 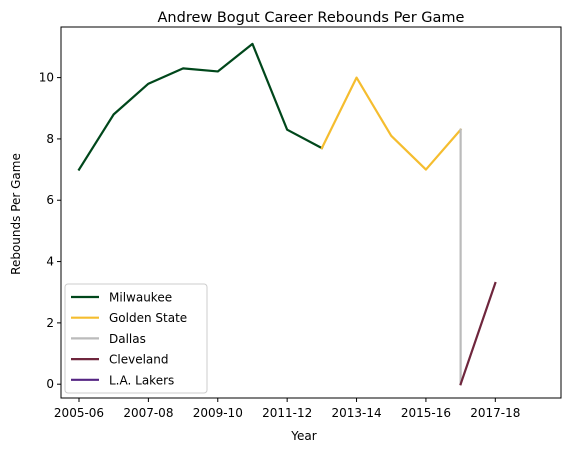 I want to click on y-tick-label: 2, so click(x=50, y=323).